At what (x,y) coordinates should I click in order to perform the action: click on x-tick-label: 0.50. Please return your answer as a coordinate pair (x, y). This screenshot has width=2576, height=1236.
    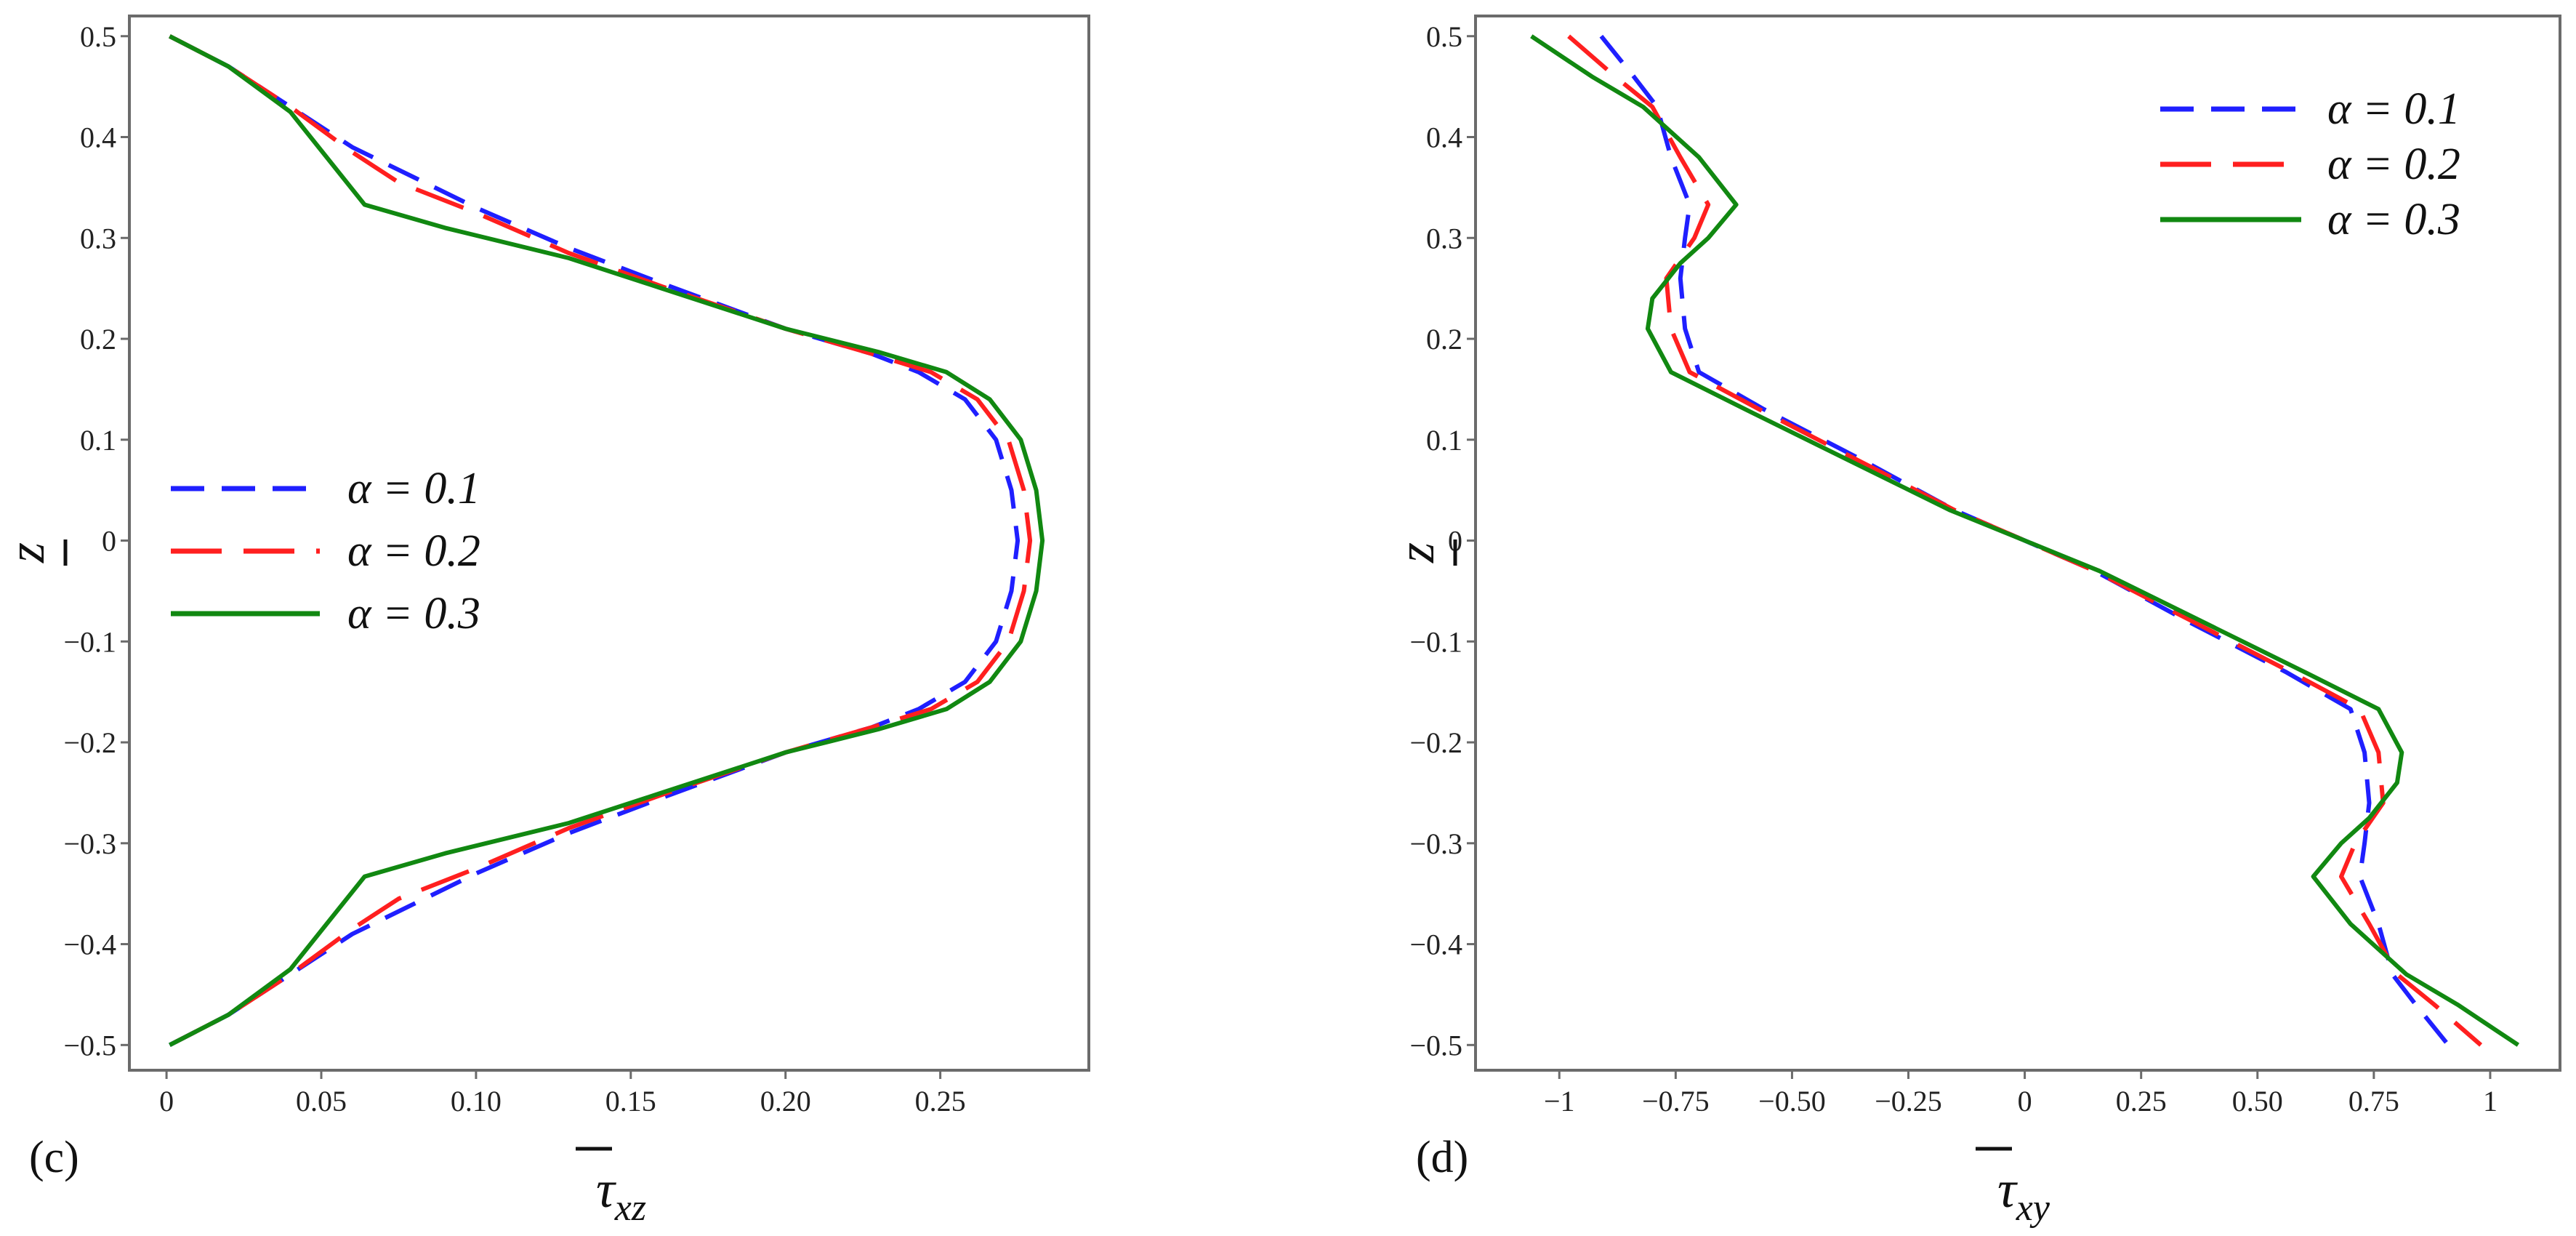
    Looking at the image, I should click on (2257, 1101).